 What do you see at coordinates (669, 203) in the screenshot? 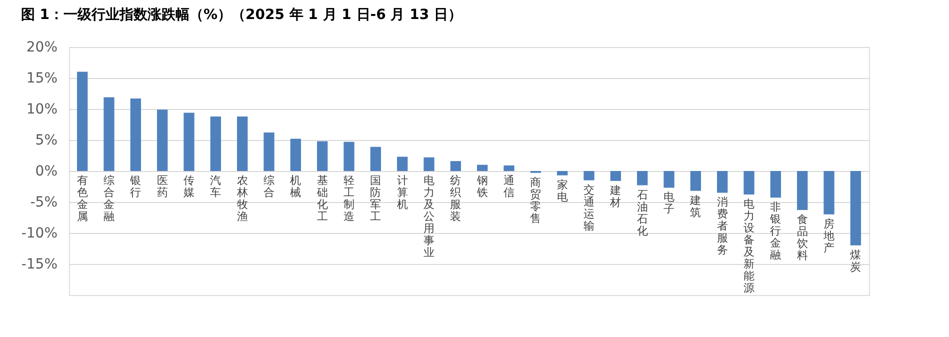
I see `x-tick-label: 电子` at bounding box center [669, 203].